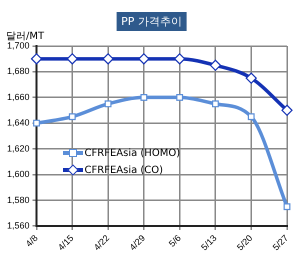 Image resolution: width=303 pixels, height=260 pixels. I want to click on y-tick-label: 1,660, so click(18, 97).